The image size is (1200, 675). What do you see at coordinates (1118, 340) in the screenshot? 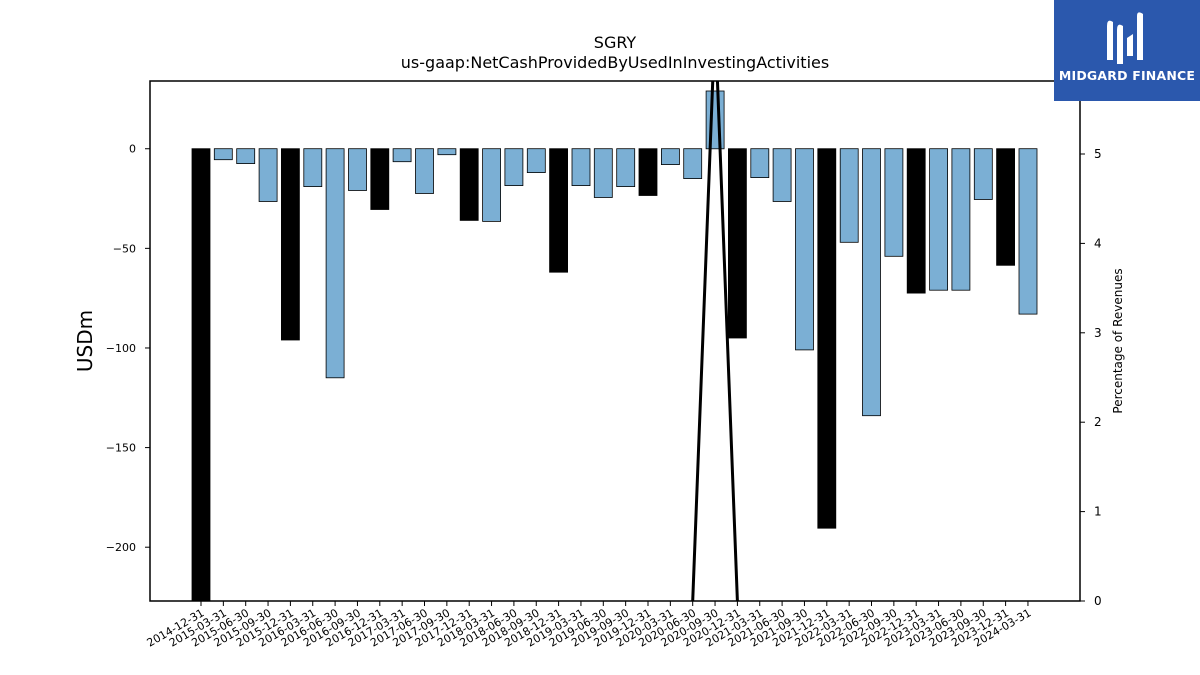
I see `y2-axis-label: Percentage of Revenues` at bounding box center [1118, 340].